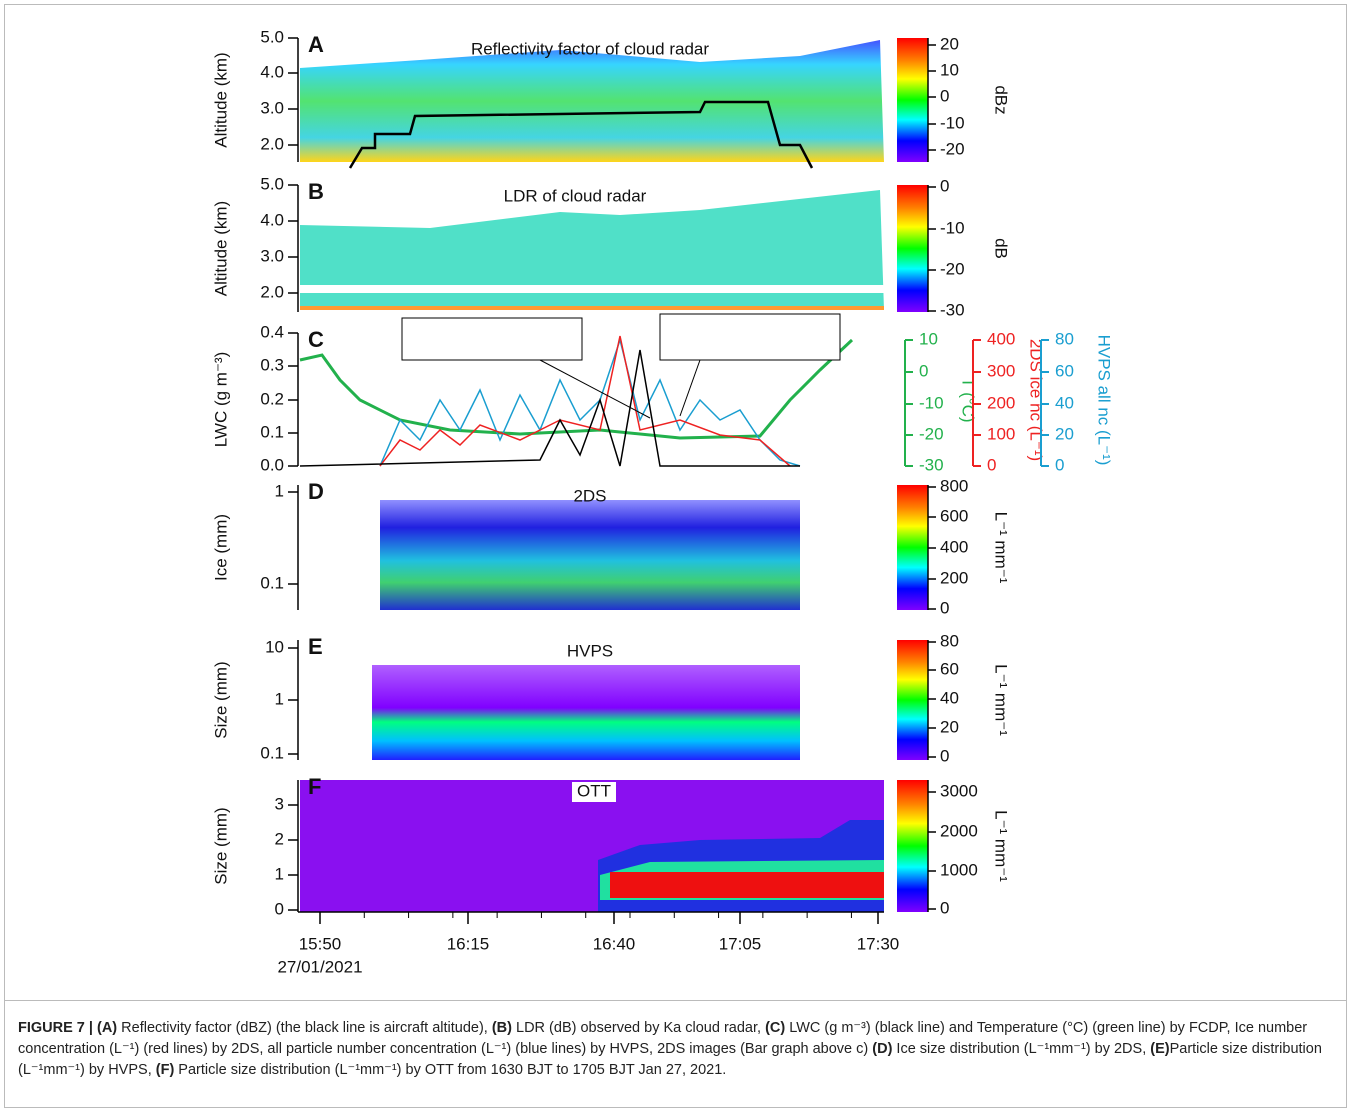  What do you see at coordinates (1001, 99) in the screenshot?
I see `colorbar-label: dBz` at bounding box center [1001, 99].